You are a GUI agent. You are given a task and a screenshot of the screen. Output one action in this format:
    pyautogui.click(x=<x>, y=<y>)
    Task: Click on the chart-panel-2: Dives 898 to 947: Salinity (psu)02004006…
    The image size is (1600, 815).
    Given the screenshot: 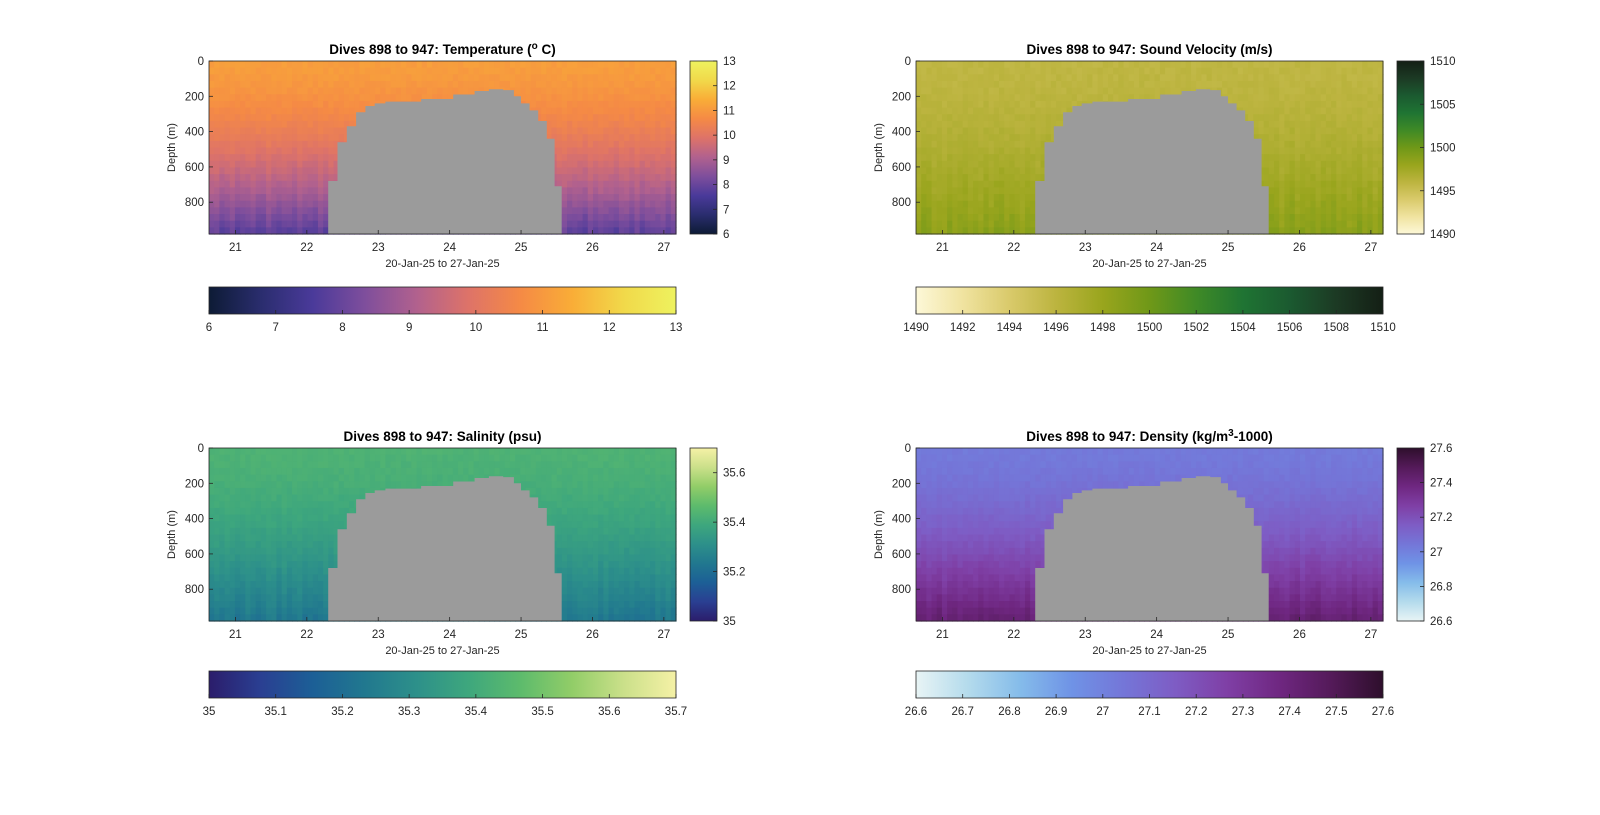 What is the action you would take?
    pyautogui.click(x=456, y=573)
    